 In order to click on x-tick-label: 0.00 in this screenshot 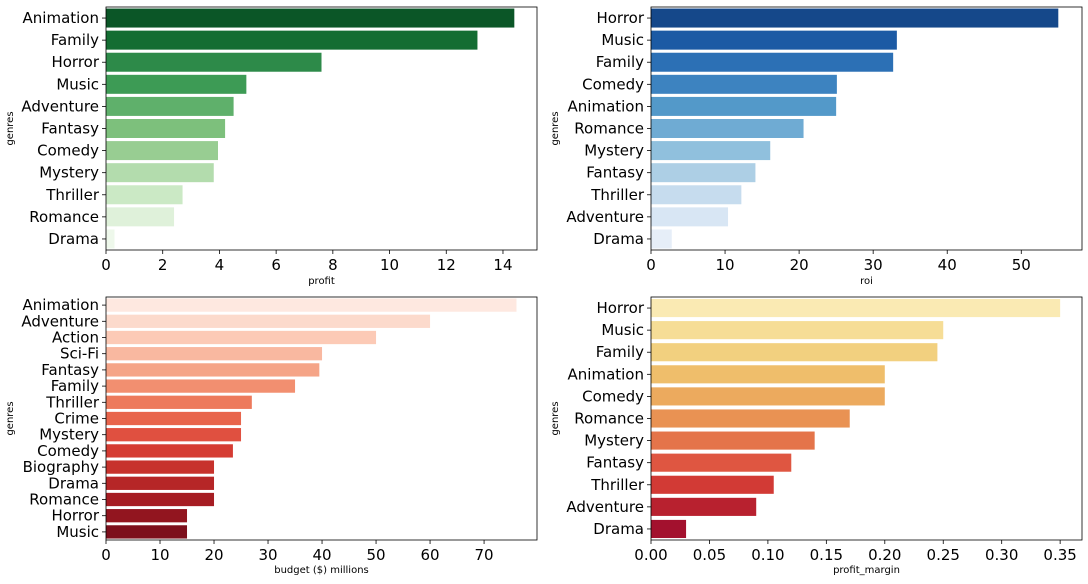, I will do `click(650, 555)`.